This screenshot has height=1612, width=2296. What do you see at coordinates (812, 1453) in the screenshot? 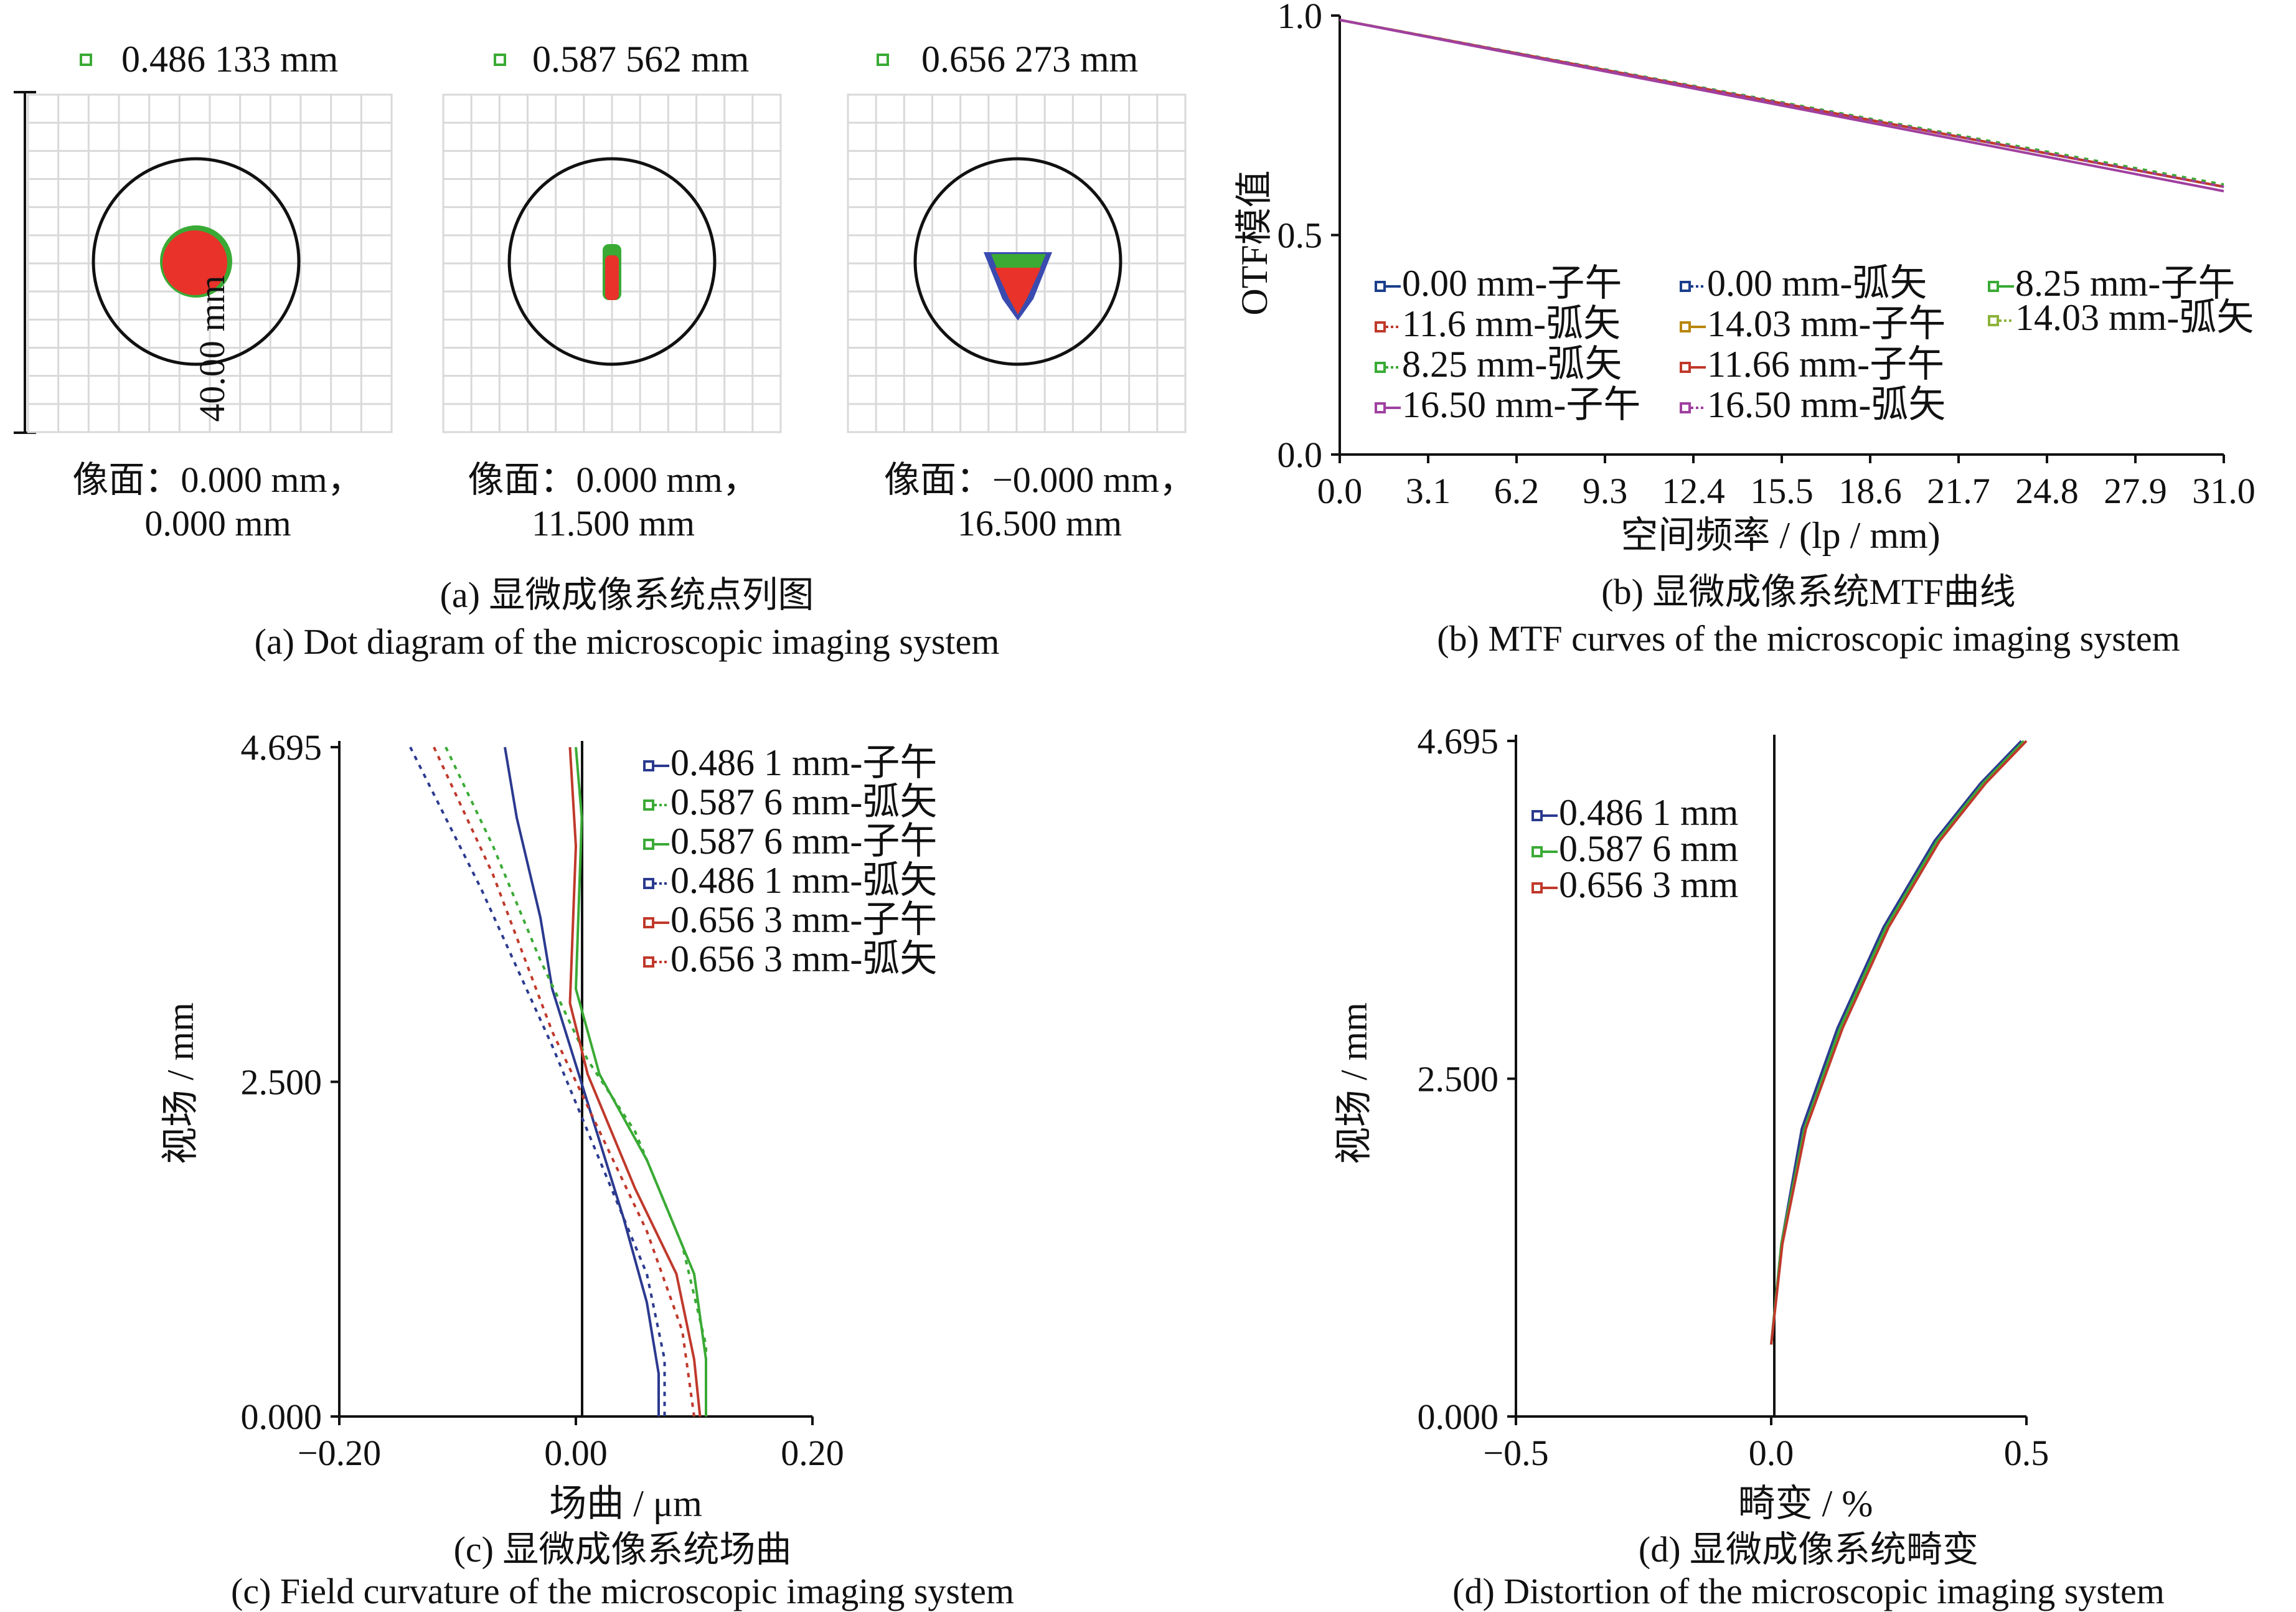
I see `x-tick-label: 0.20` at bounding box center [812, 1453].